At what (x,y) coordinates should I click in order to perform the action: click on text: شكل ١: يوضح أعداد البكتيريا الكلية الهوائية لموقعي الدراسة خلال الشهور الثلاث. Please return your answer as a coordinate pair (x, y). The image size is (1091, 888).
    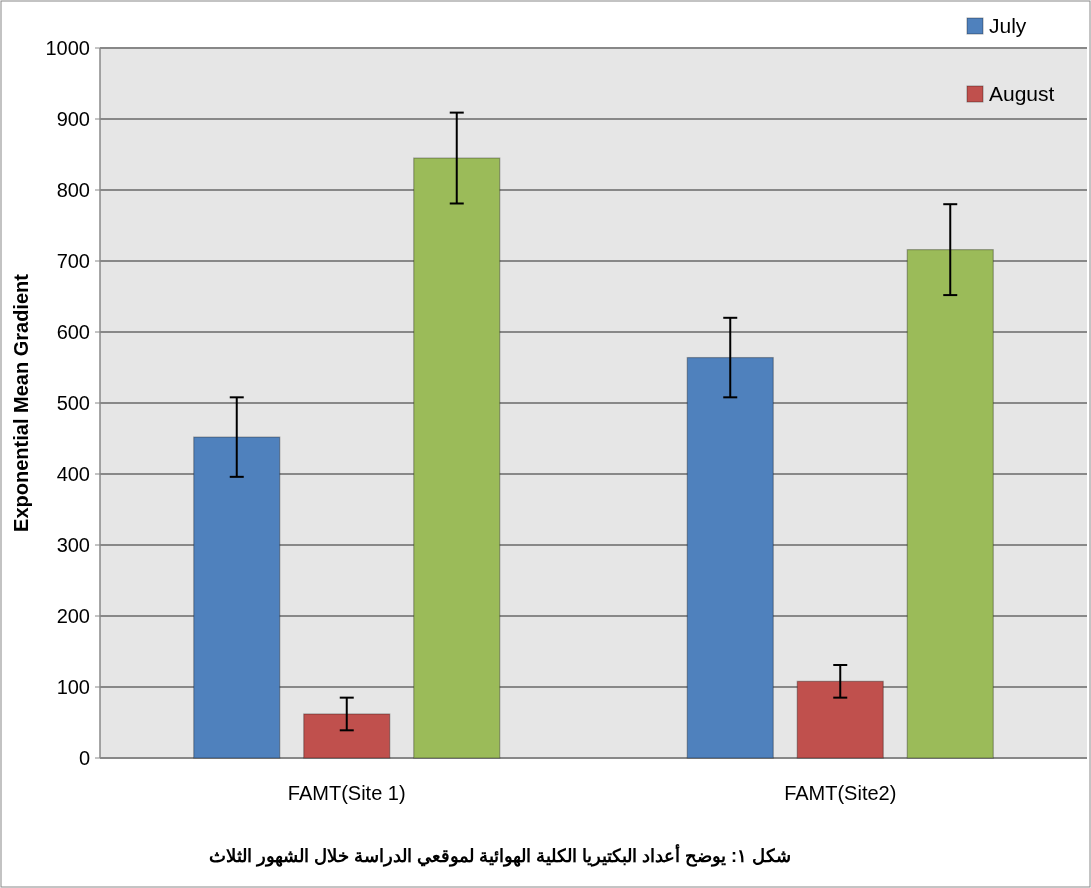
    Looking at the image, I should click on (500, 855).